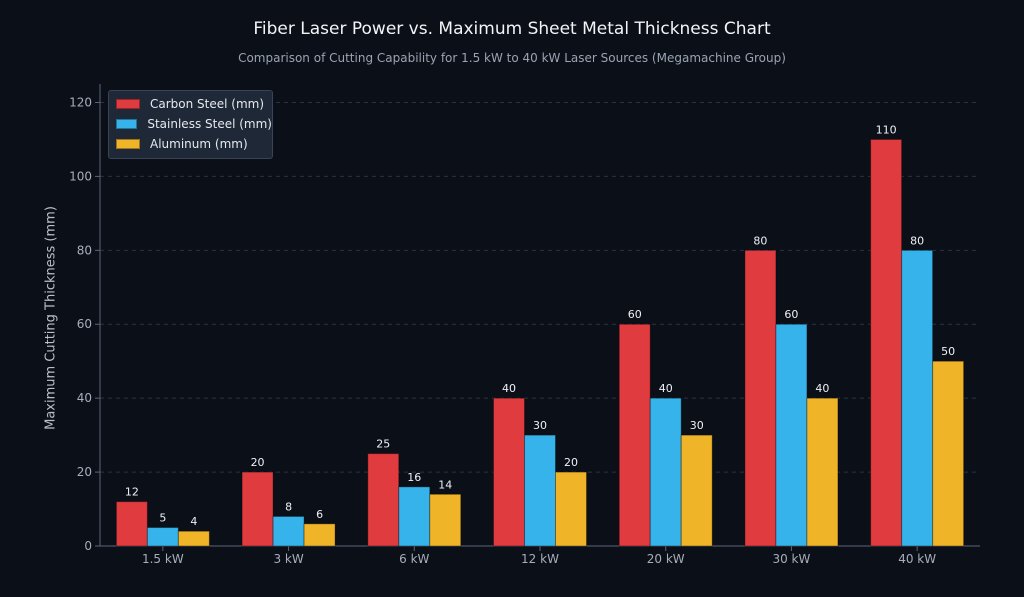 This screenshot has width=1024, height=597. I want to click on legend-item: Stainless Steel (mm), so click(190, 124).